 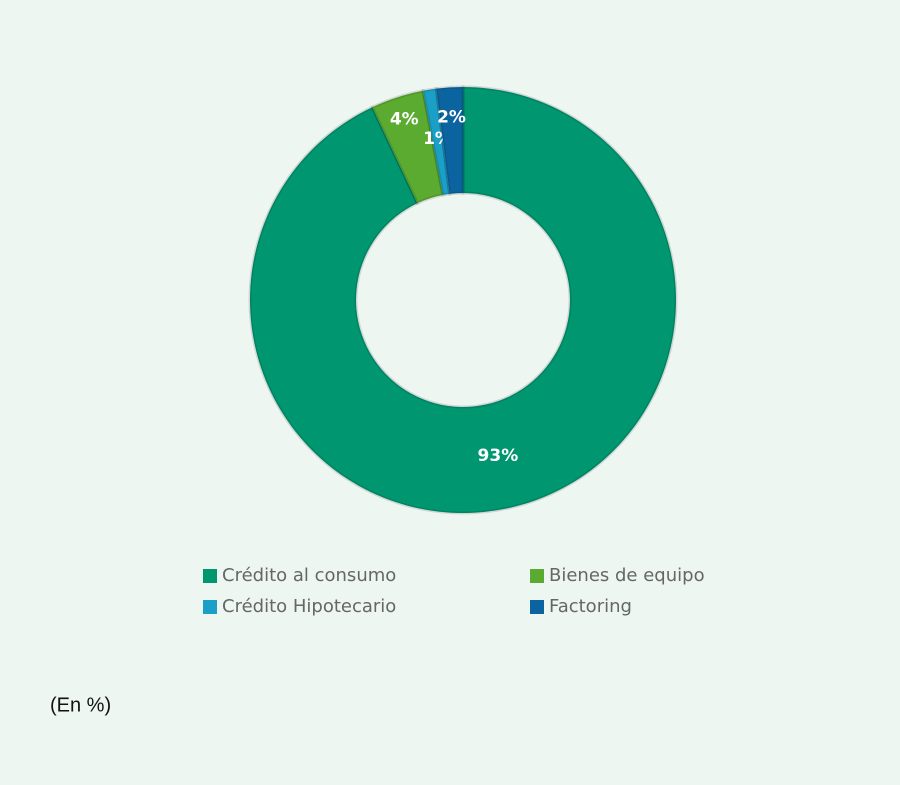 What do you see at coordinates (404, 119) in the screenshot?
I see `data-label: 4%` at bounding box center [404, 119].